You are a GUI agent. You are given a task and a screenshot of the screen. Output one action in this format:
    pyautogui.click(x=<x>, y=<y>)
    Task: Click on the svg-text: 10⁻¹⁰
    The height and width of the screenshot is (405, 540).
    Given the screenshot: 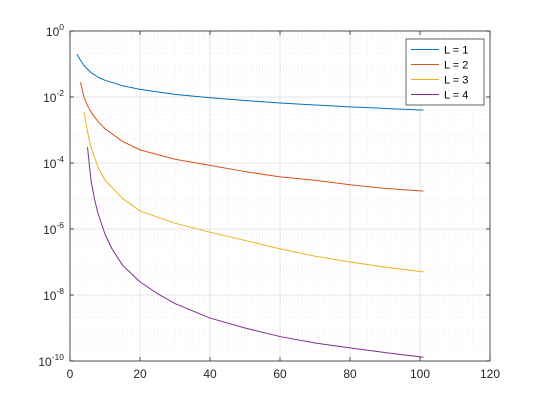 What is the action you would take?
    pyautogui.click(x=51, y=360)
    